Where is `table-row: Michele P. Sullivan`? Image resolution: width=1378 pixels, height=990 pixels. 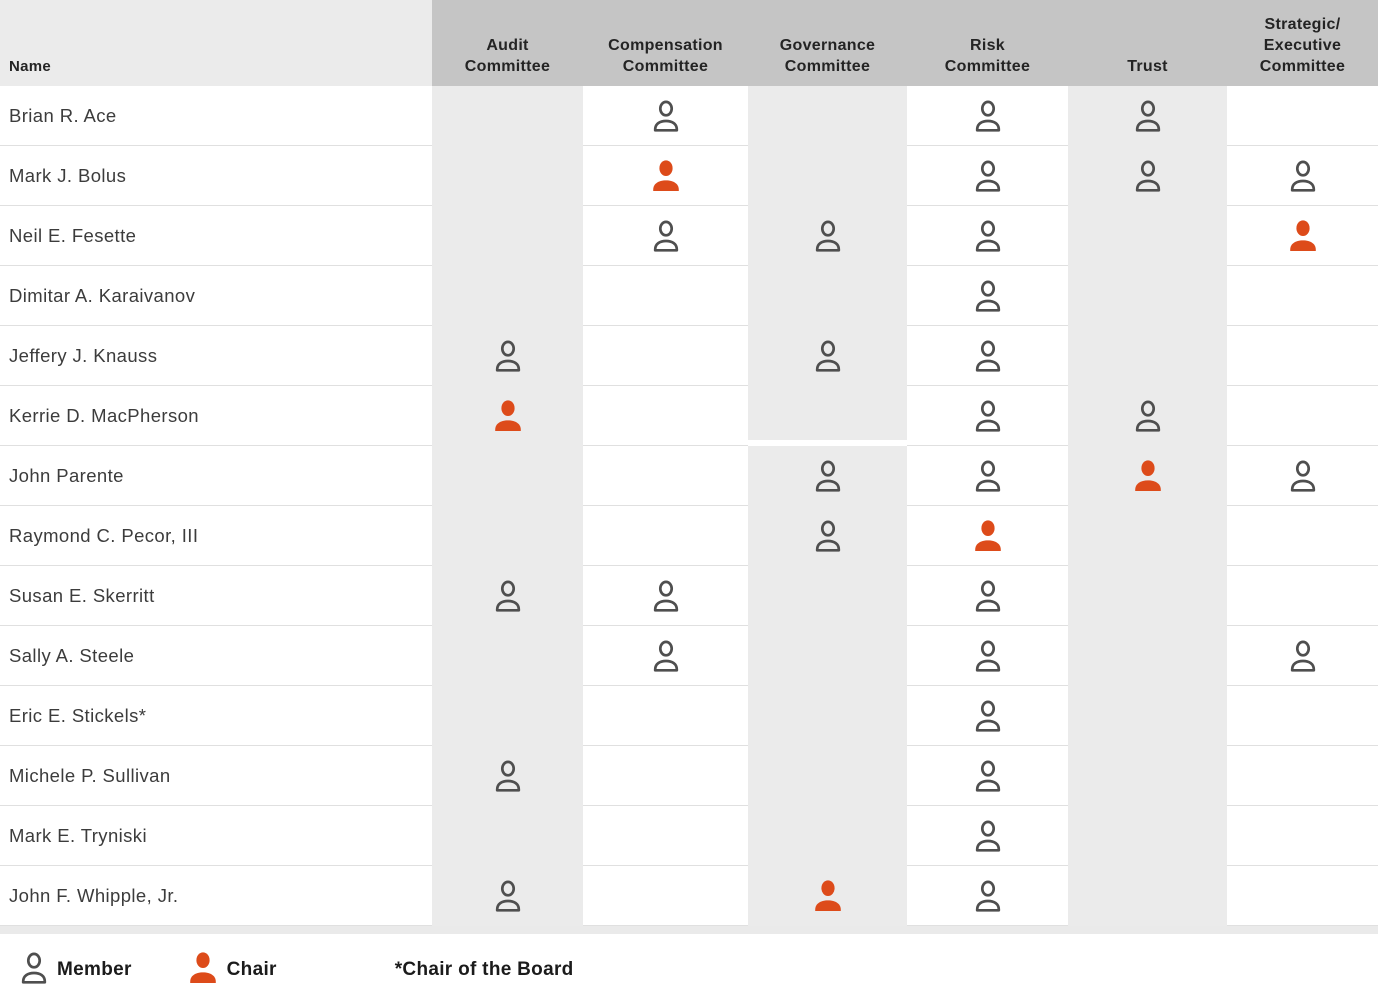 table-row: Michele P. Sullivan is located at coordinates (689, 776).